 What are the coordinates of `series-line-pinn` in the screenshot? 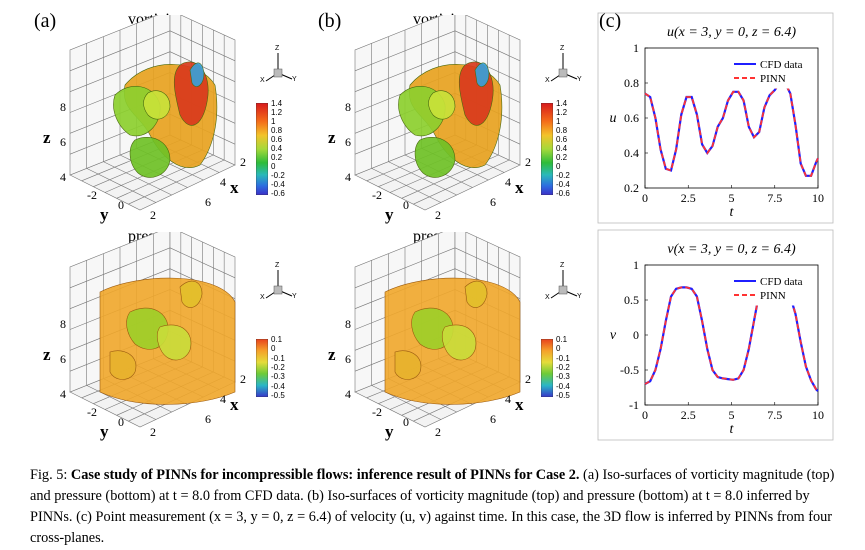 It's located at (731, 129).